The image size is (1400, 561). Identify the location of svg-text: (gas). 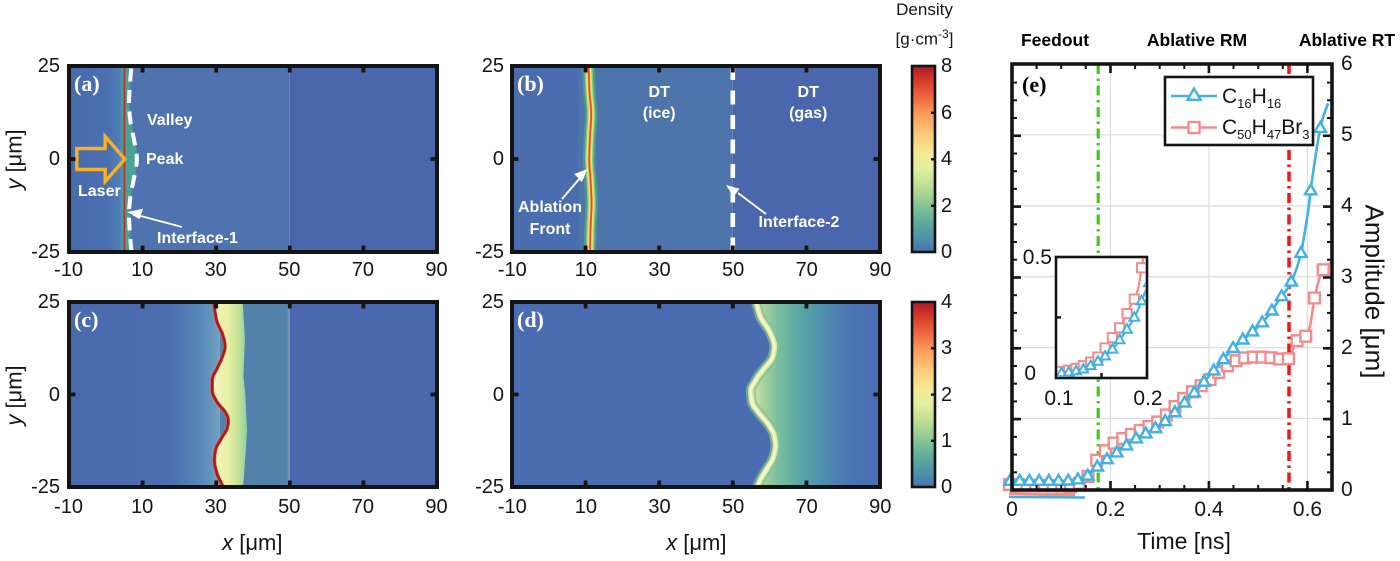
(808, 113).